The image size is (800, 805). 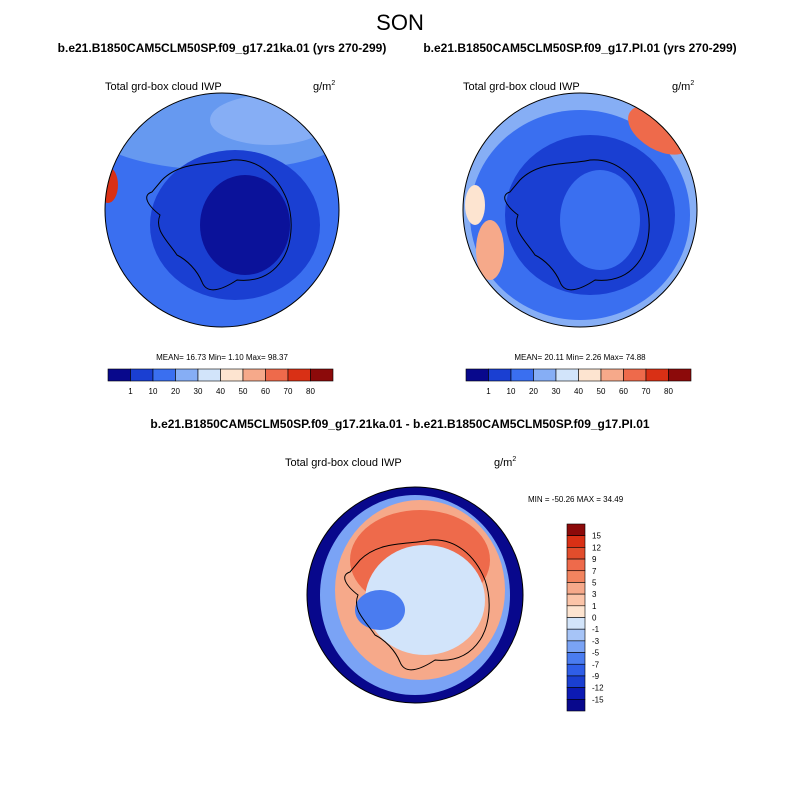 What do you see at coordinates (598, 699) in the screenshot?
I see `colorbar-label: -15` at bounding box center [598, 699].